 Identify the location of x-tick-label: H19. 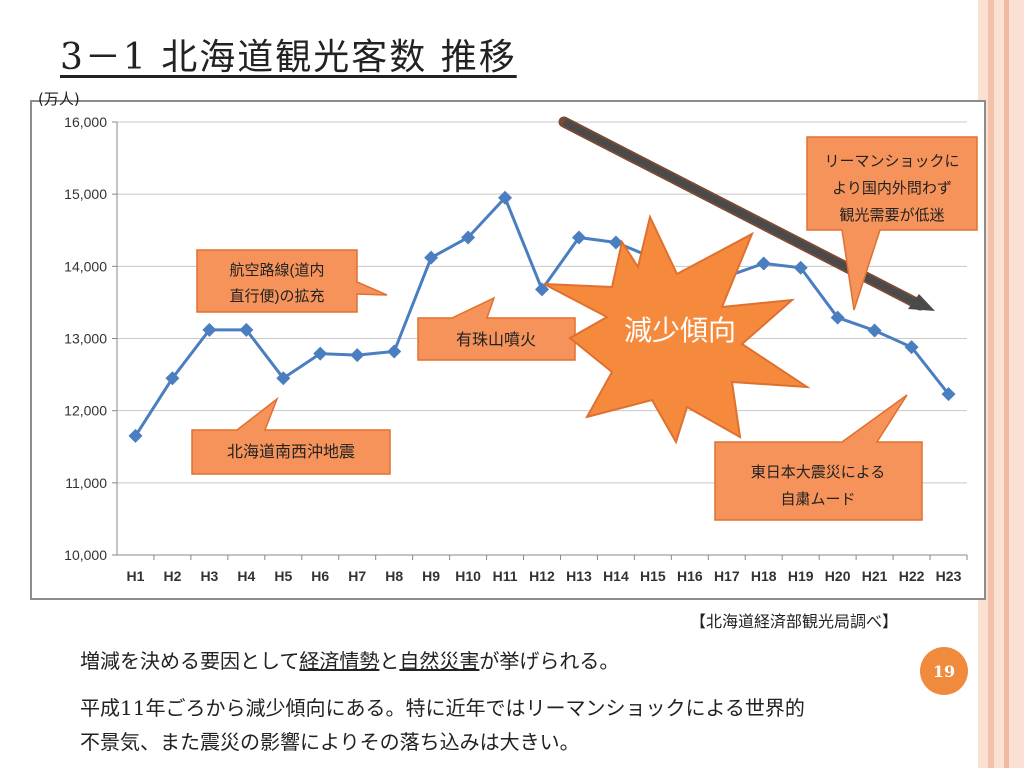
(801, 576).